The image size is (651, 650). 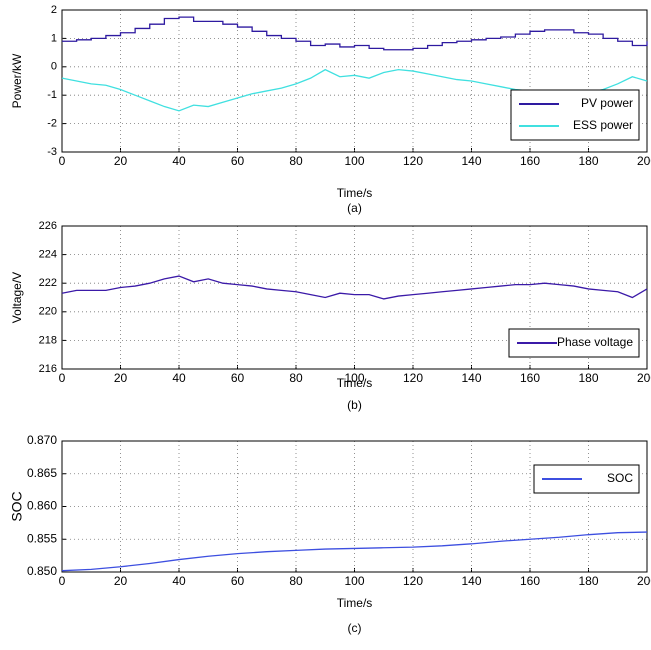 I want to click on y-tick-label: 218, so click(x=48, y=340).